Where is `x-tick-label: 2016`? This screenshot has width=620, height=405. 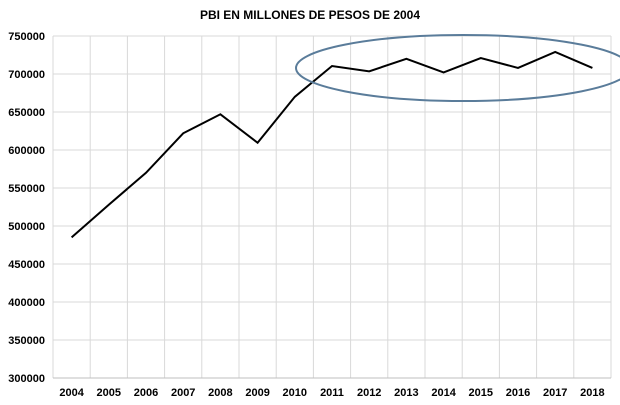 x-tick-label: 2016 is located at coordinates (518, 393).